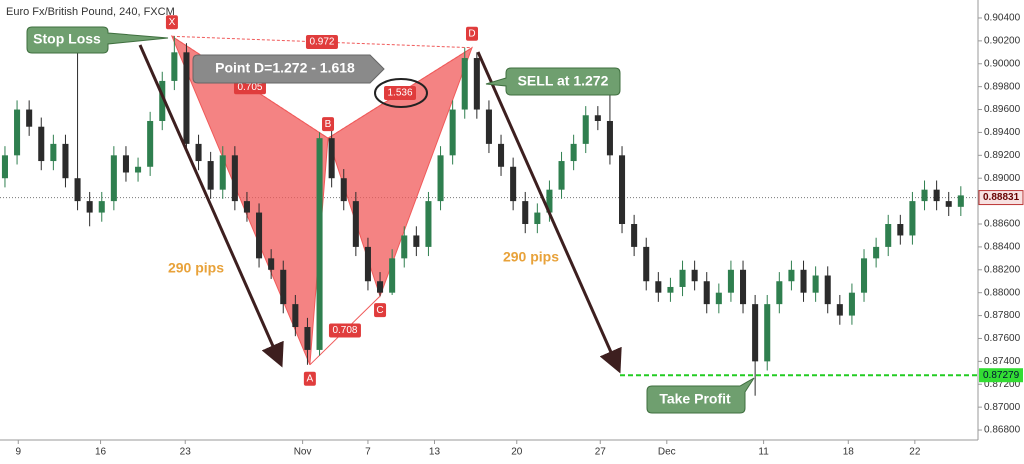 This screenshot has width=1024, height=464. What do you see at coordinates (1002, 430) in the screenshot?
I see `y-tick-label: 0.86800` at bounding box center [1002, 430].